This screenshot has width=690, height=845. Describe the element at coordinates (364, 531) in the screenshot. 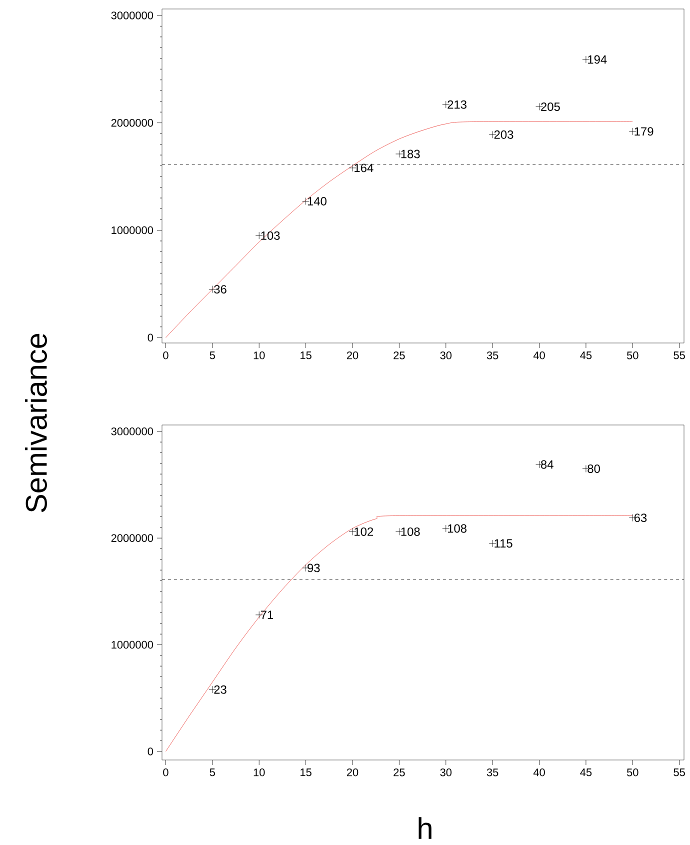

I see `annotation: 102` at that location.